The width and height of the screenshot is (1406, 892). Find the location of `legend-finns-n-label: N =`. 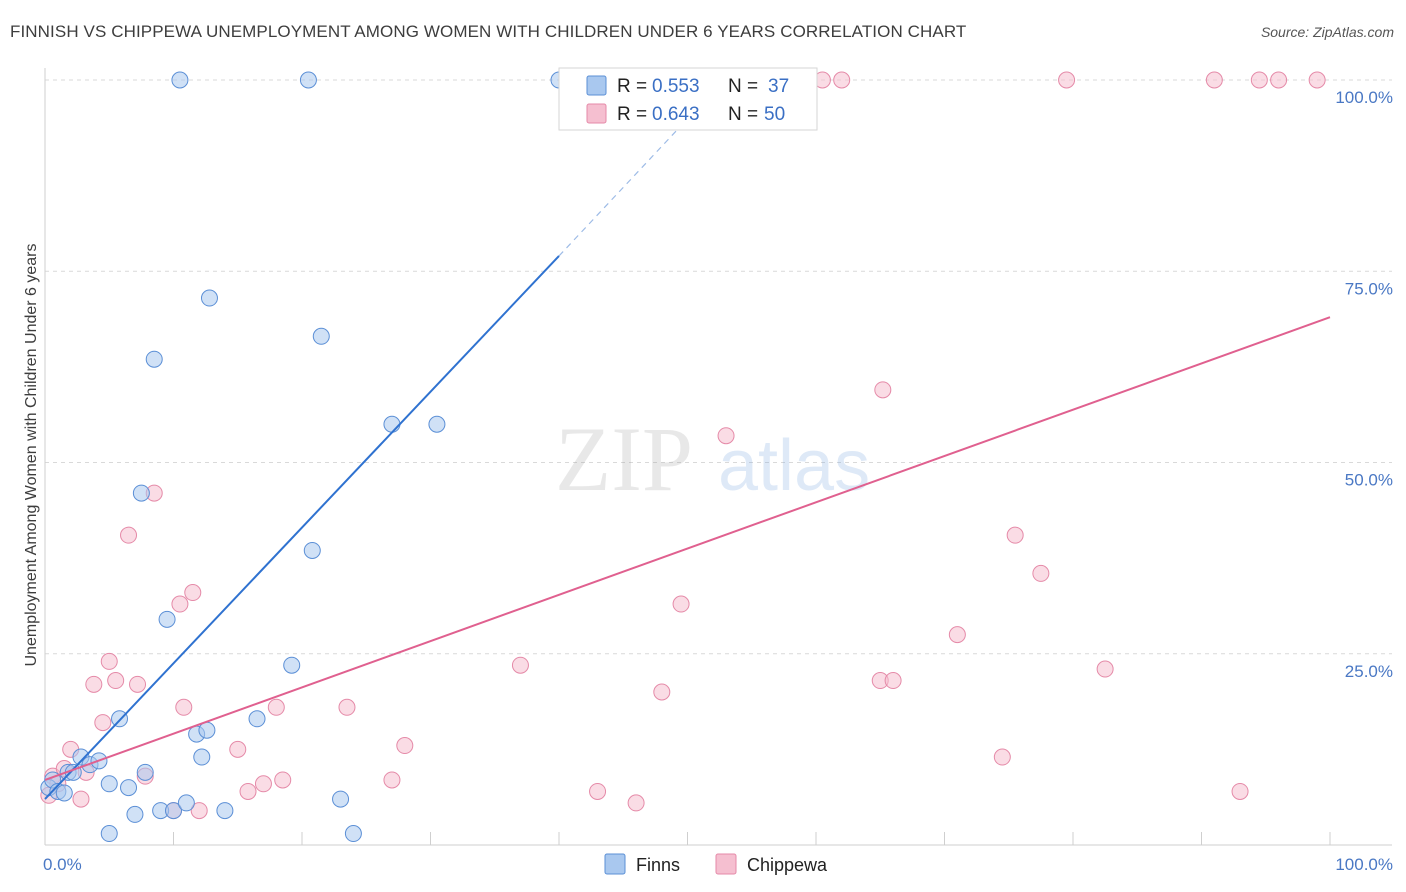

legend-finns-n-label: N = is located at coordinates (743, 86).